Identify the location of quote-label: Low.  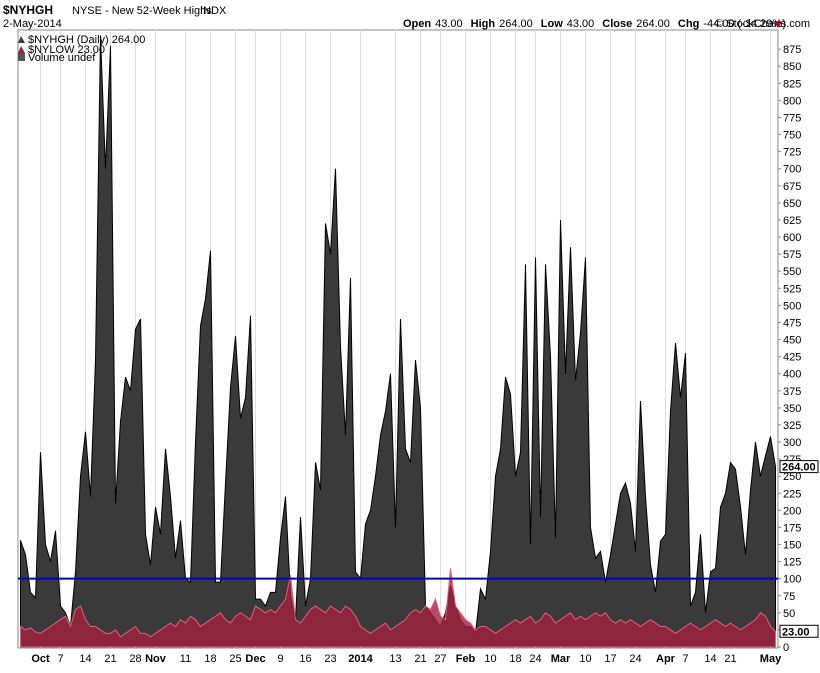
(552, 24).